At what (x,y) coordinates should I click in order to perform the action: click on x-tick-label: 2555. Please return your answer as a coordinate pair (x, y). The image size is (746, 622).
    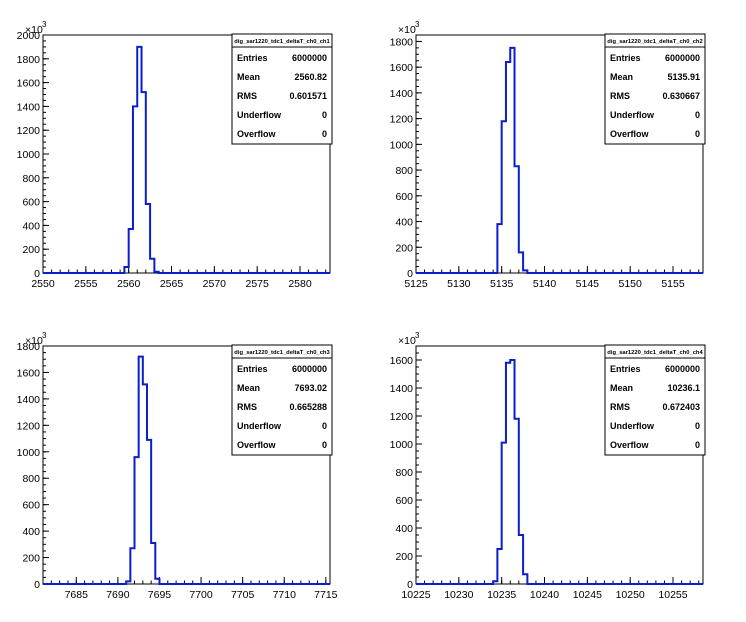
    Looking at the image, I should click on (86, 284).